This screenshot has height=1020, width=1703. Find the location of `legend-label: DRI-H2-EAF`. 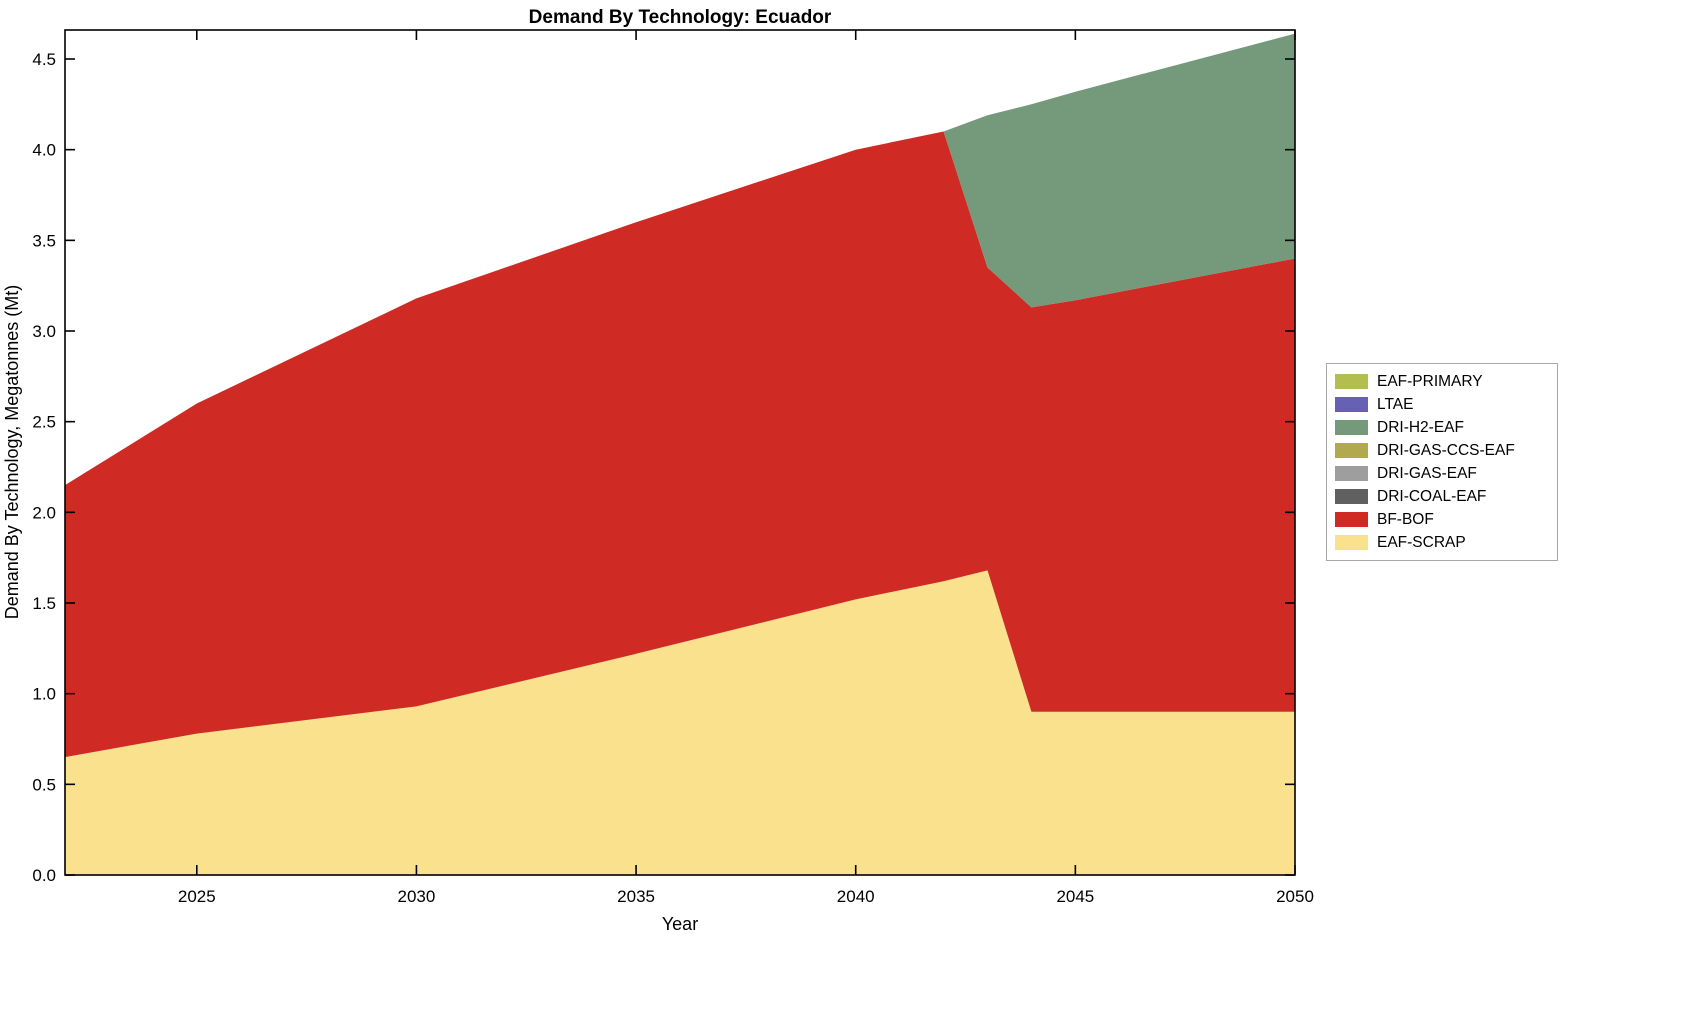

legend-label: DRI-H2-EAF is located at coordinates (1420, 427).